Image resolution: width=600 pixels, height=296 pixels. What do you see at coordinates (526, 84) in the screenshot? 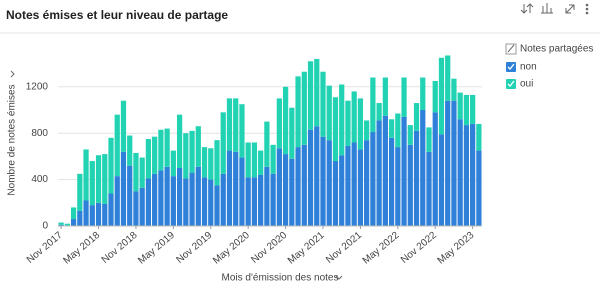
I see `legend-label: oui` at bounding box center [526, 84].